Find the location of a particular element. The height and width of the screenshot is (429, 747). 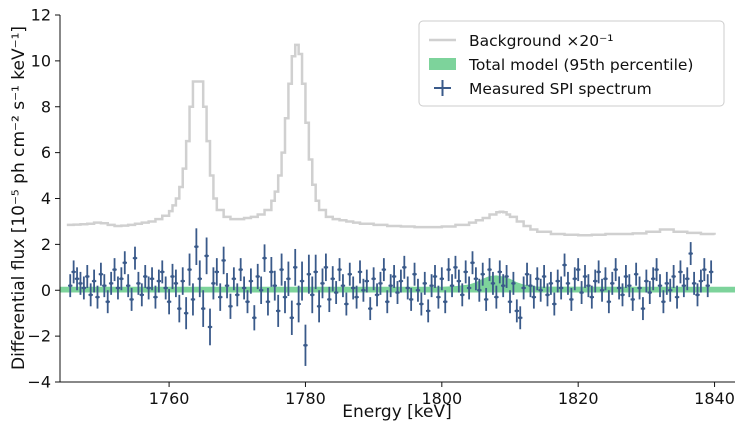

x-tick-label: 1820 is located at coordinates (578, 398).